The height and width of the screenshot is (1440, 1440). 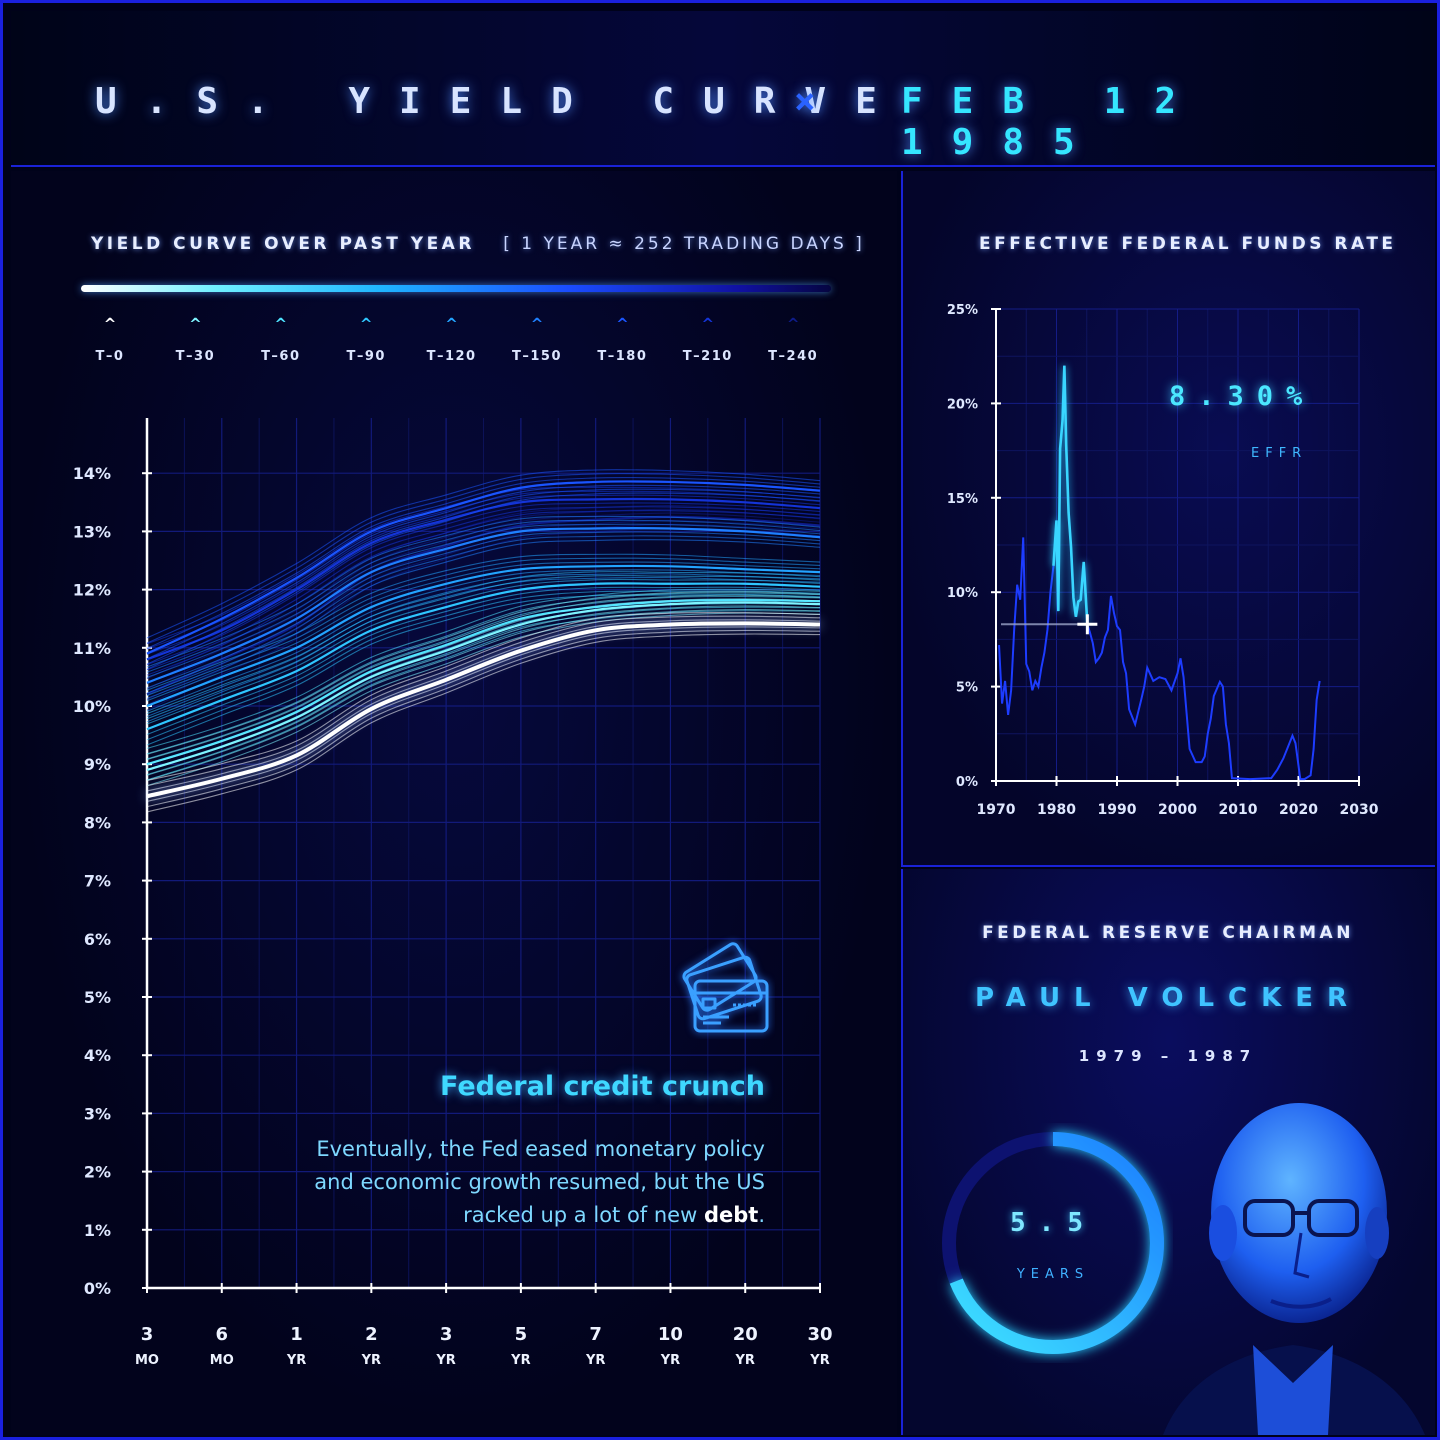 I want to click on title-left: U.S. YIELD CURVE, so click(x=500, y=101).